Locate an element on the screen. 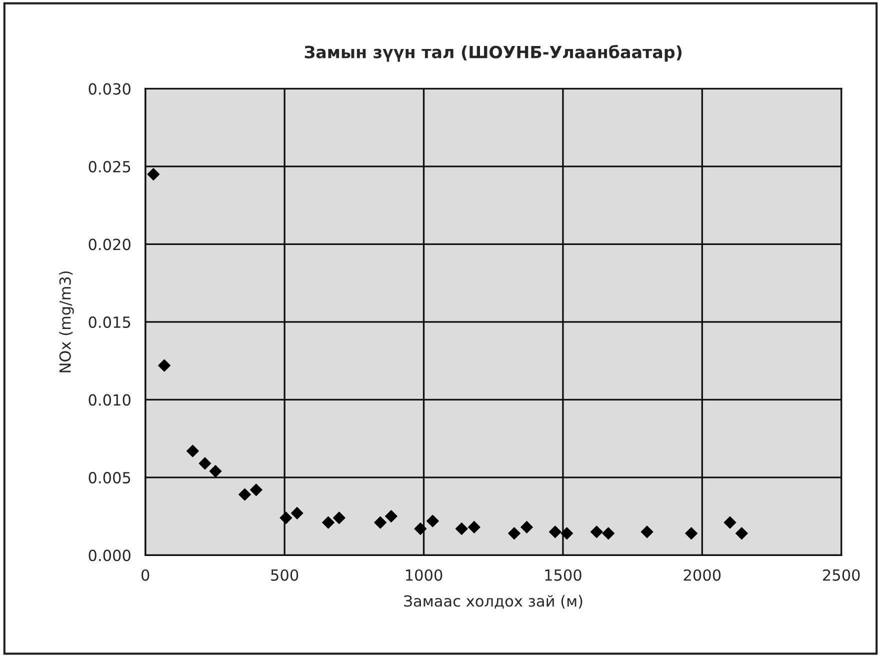 This screenshot has height=657, width=881. x-tick-label: 1000 is located at coordinates (424, 575).